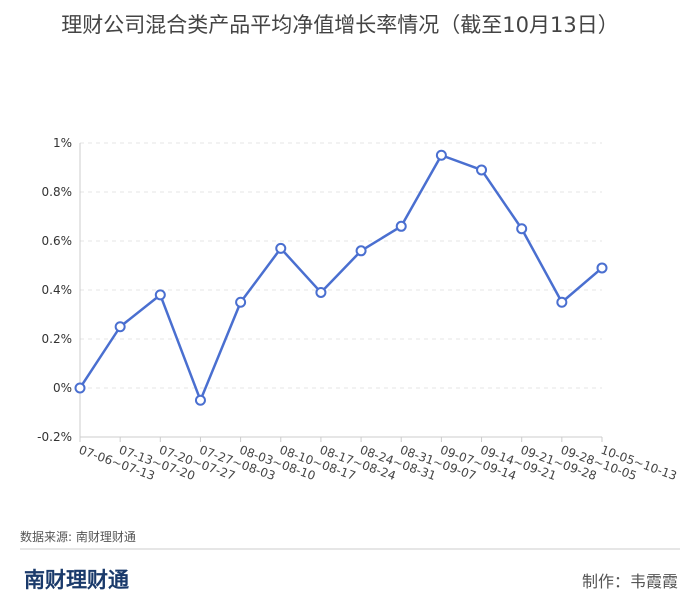 The height and width of the screenshot is (616, 700). I want to click on y-tick-label: 1%, so click(62, 143).